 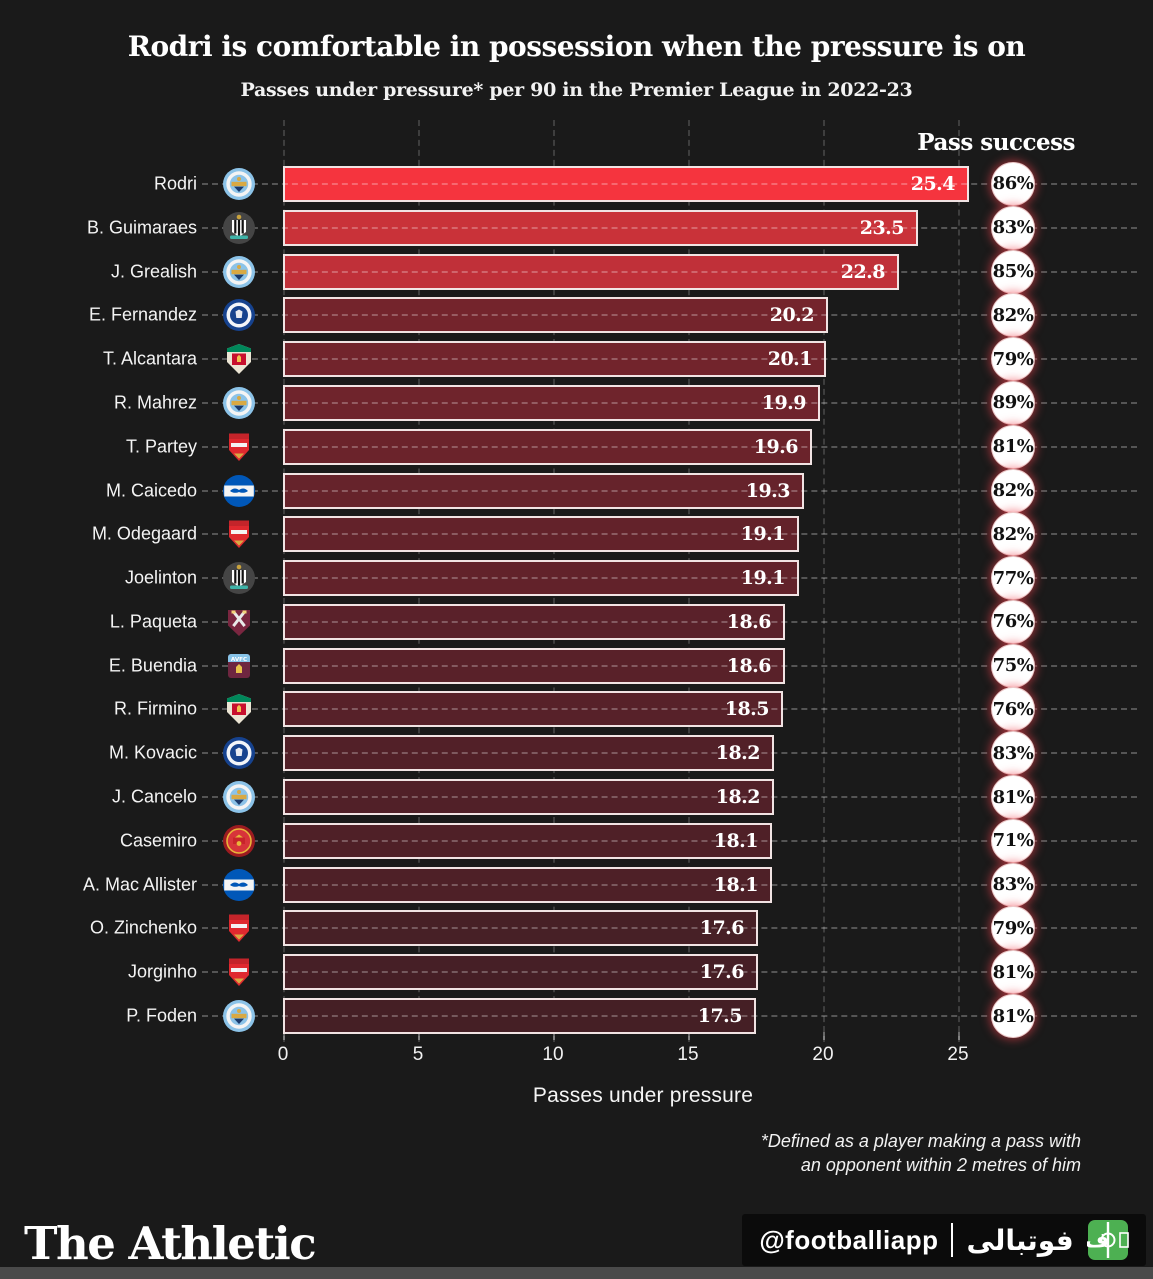 What do you see at coordinates (144, 533) in the screenshot?
I see `player-name-label: M. Odegaard` at bounding box center [144, 533].